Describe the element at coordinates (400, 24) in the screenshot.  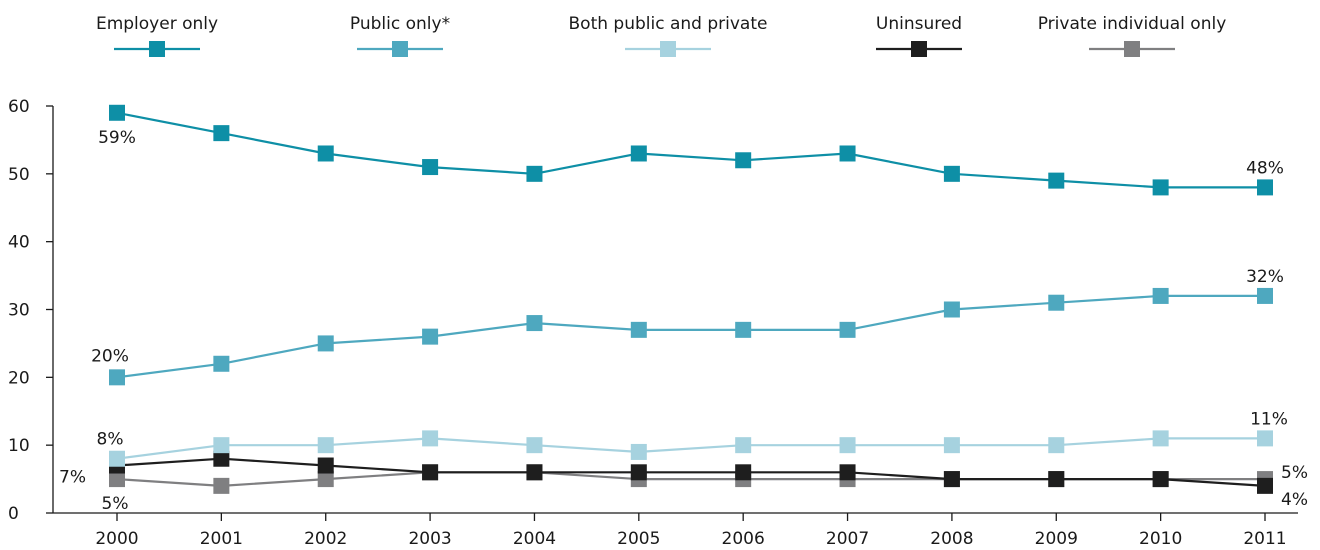
I see `legend-label: Public only*` at that location.